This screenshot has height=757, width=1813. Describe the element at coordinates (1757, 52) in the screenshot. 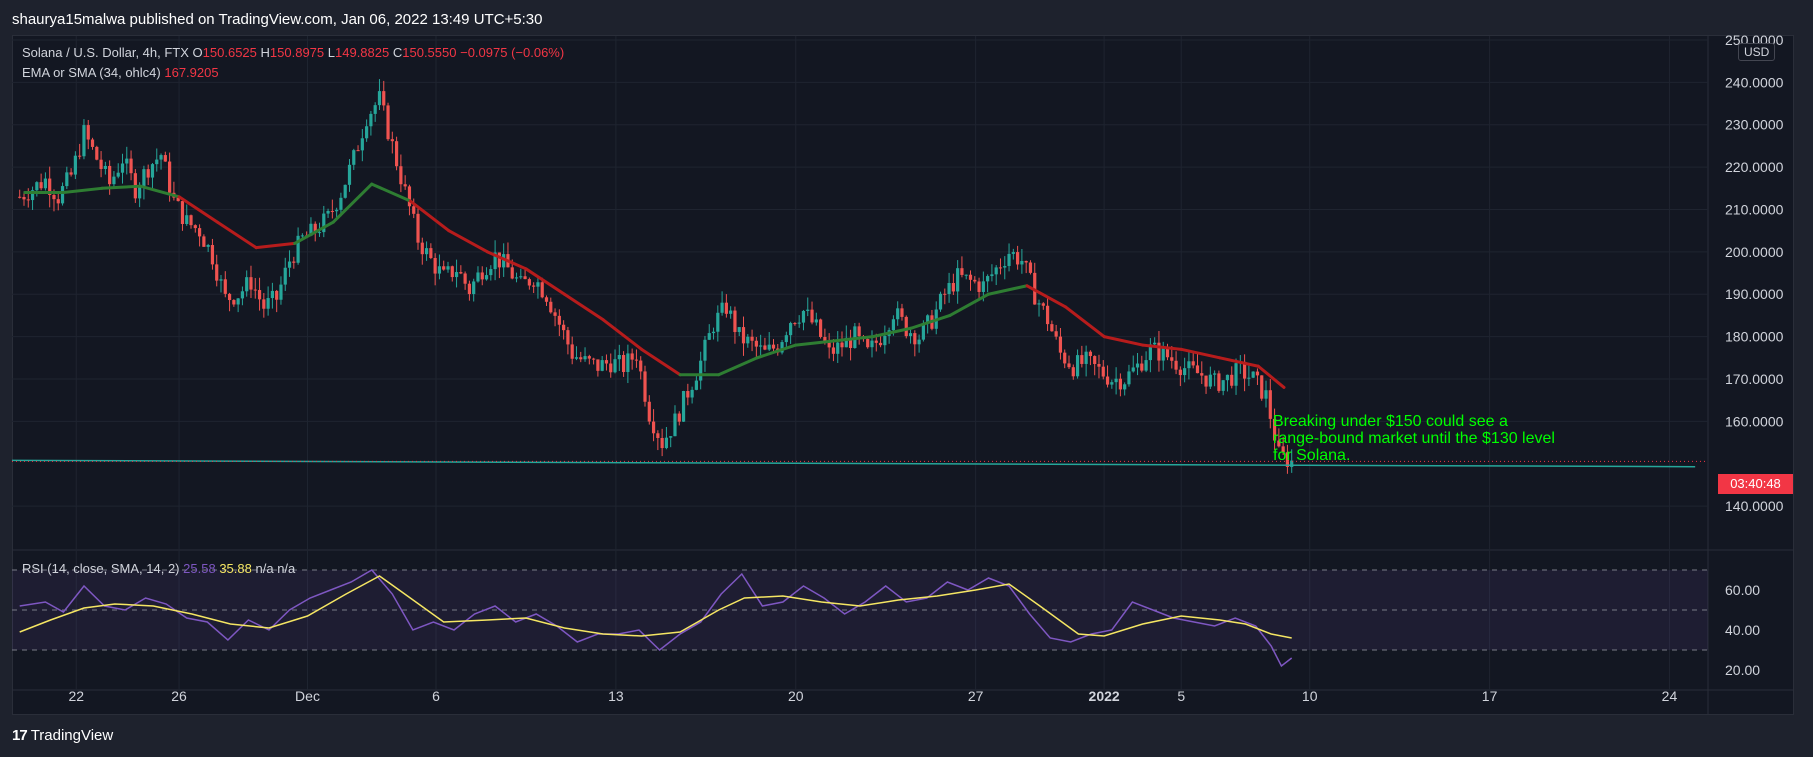

I see `currency-badge: USD` at that location.